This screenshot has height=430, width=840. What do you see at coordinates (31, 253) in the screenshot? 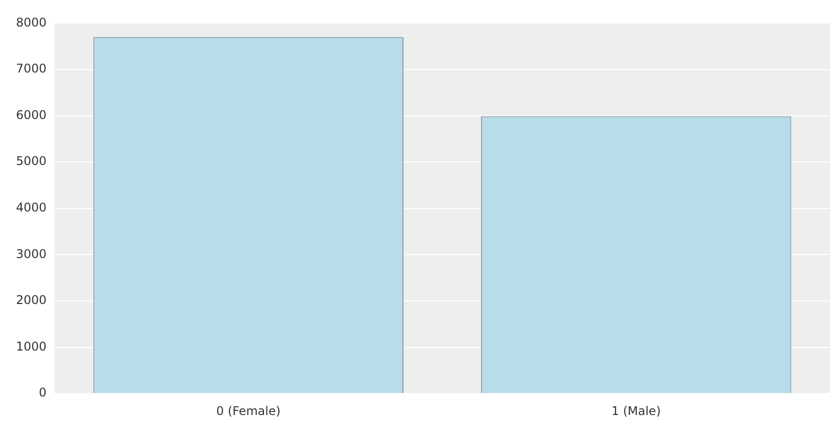
I see `y-tick-label: 3000` at bounding box center [31, 253].